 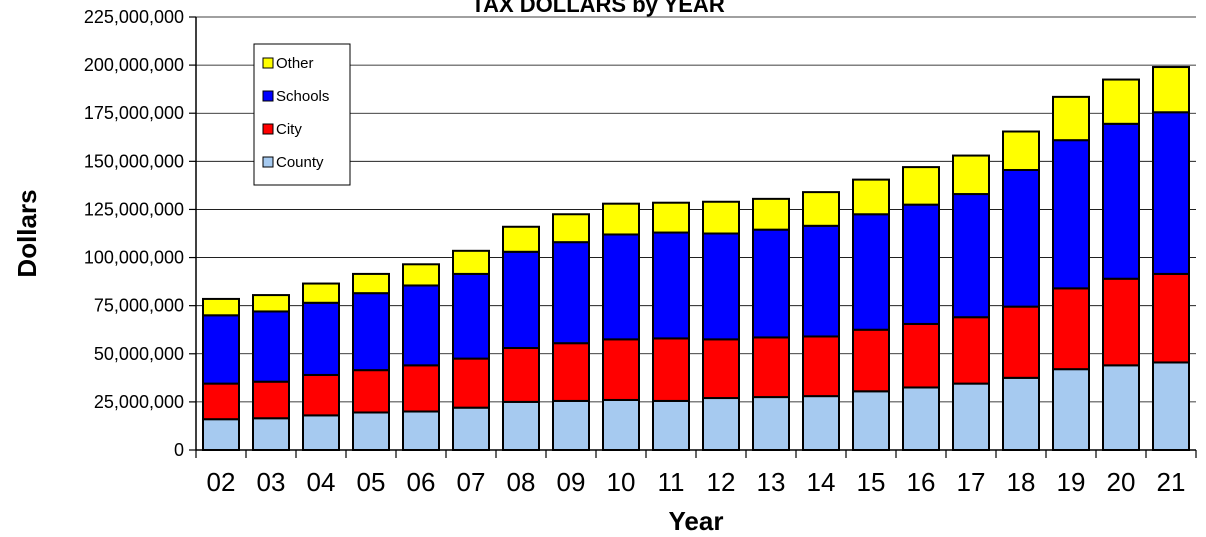 What do you see at coordinates (871, 482) in the screenshot?
I see `x-tick-label: 15` at bounding box center [871, 482].